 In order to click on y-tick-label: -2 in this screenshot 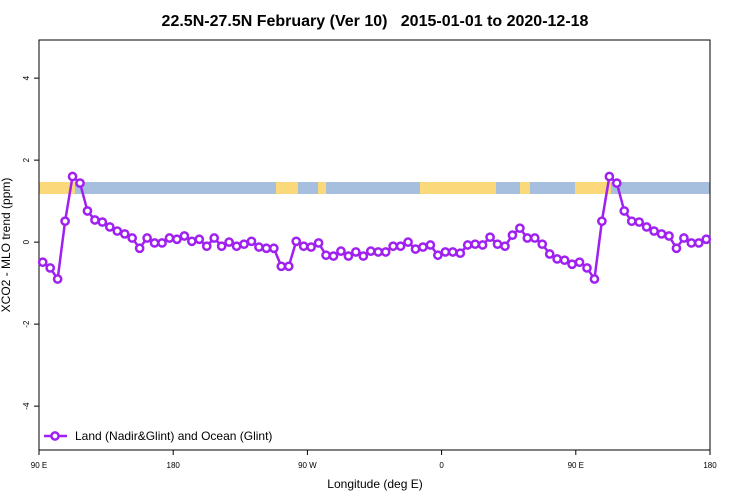, I will do `click(26, 324)`.